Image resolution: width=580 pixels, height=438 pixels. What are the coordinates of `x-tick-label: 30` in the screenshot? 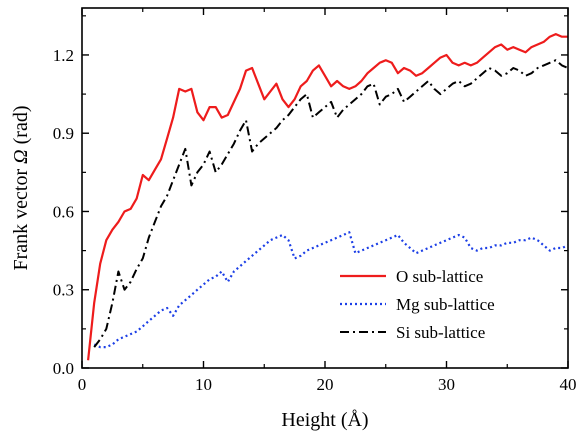 It's located at (446, 384).